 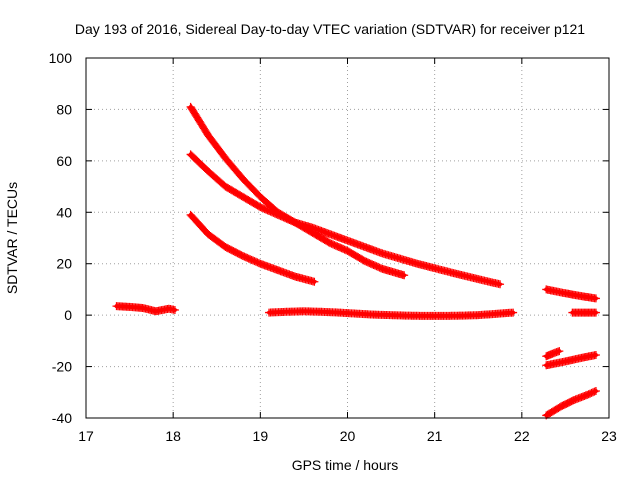 What do you see at coordinates (86, 436) in the screenshot?
I see `x-tick-label: 17` at bounding box center [86, 436].